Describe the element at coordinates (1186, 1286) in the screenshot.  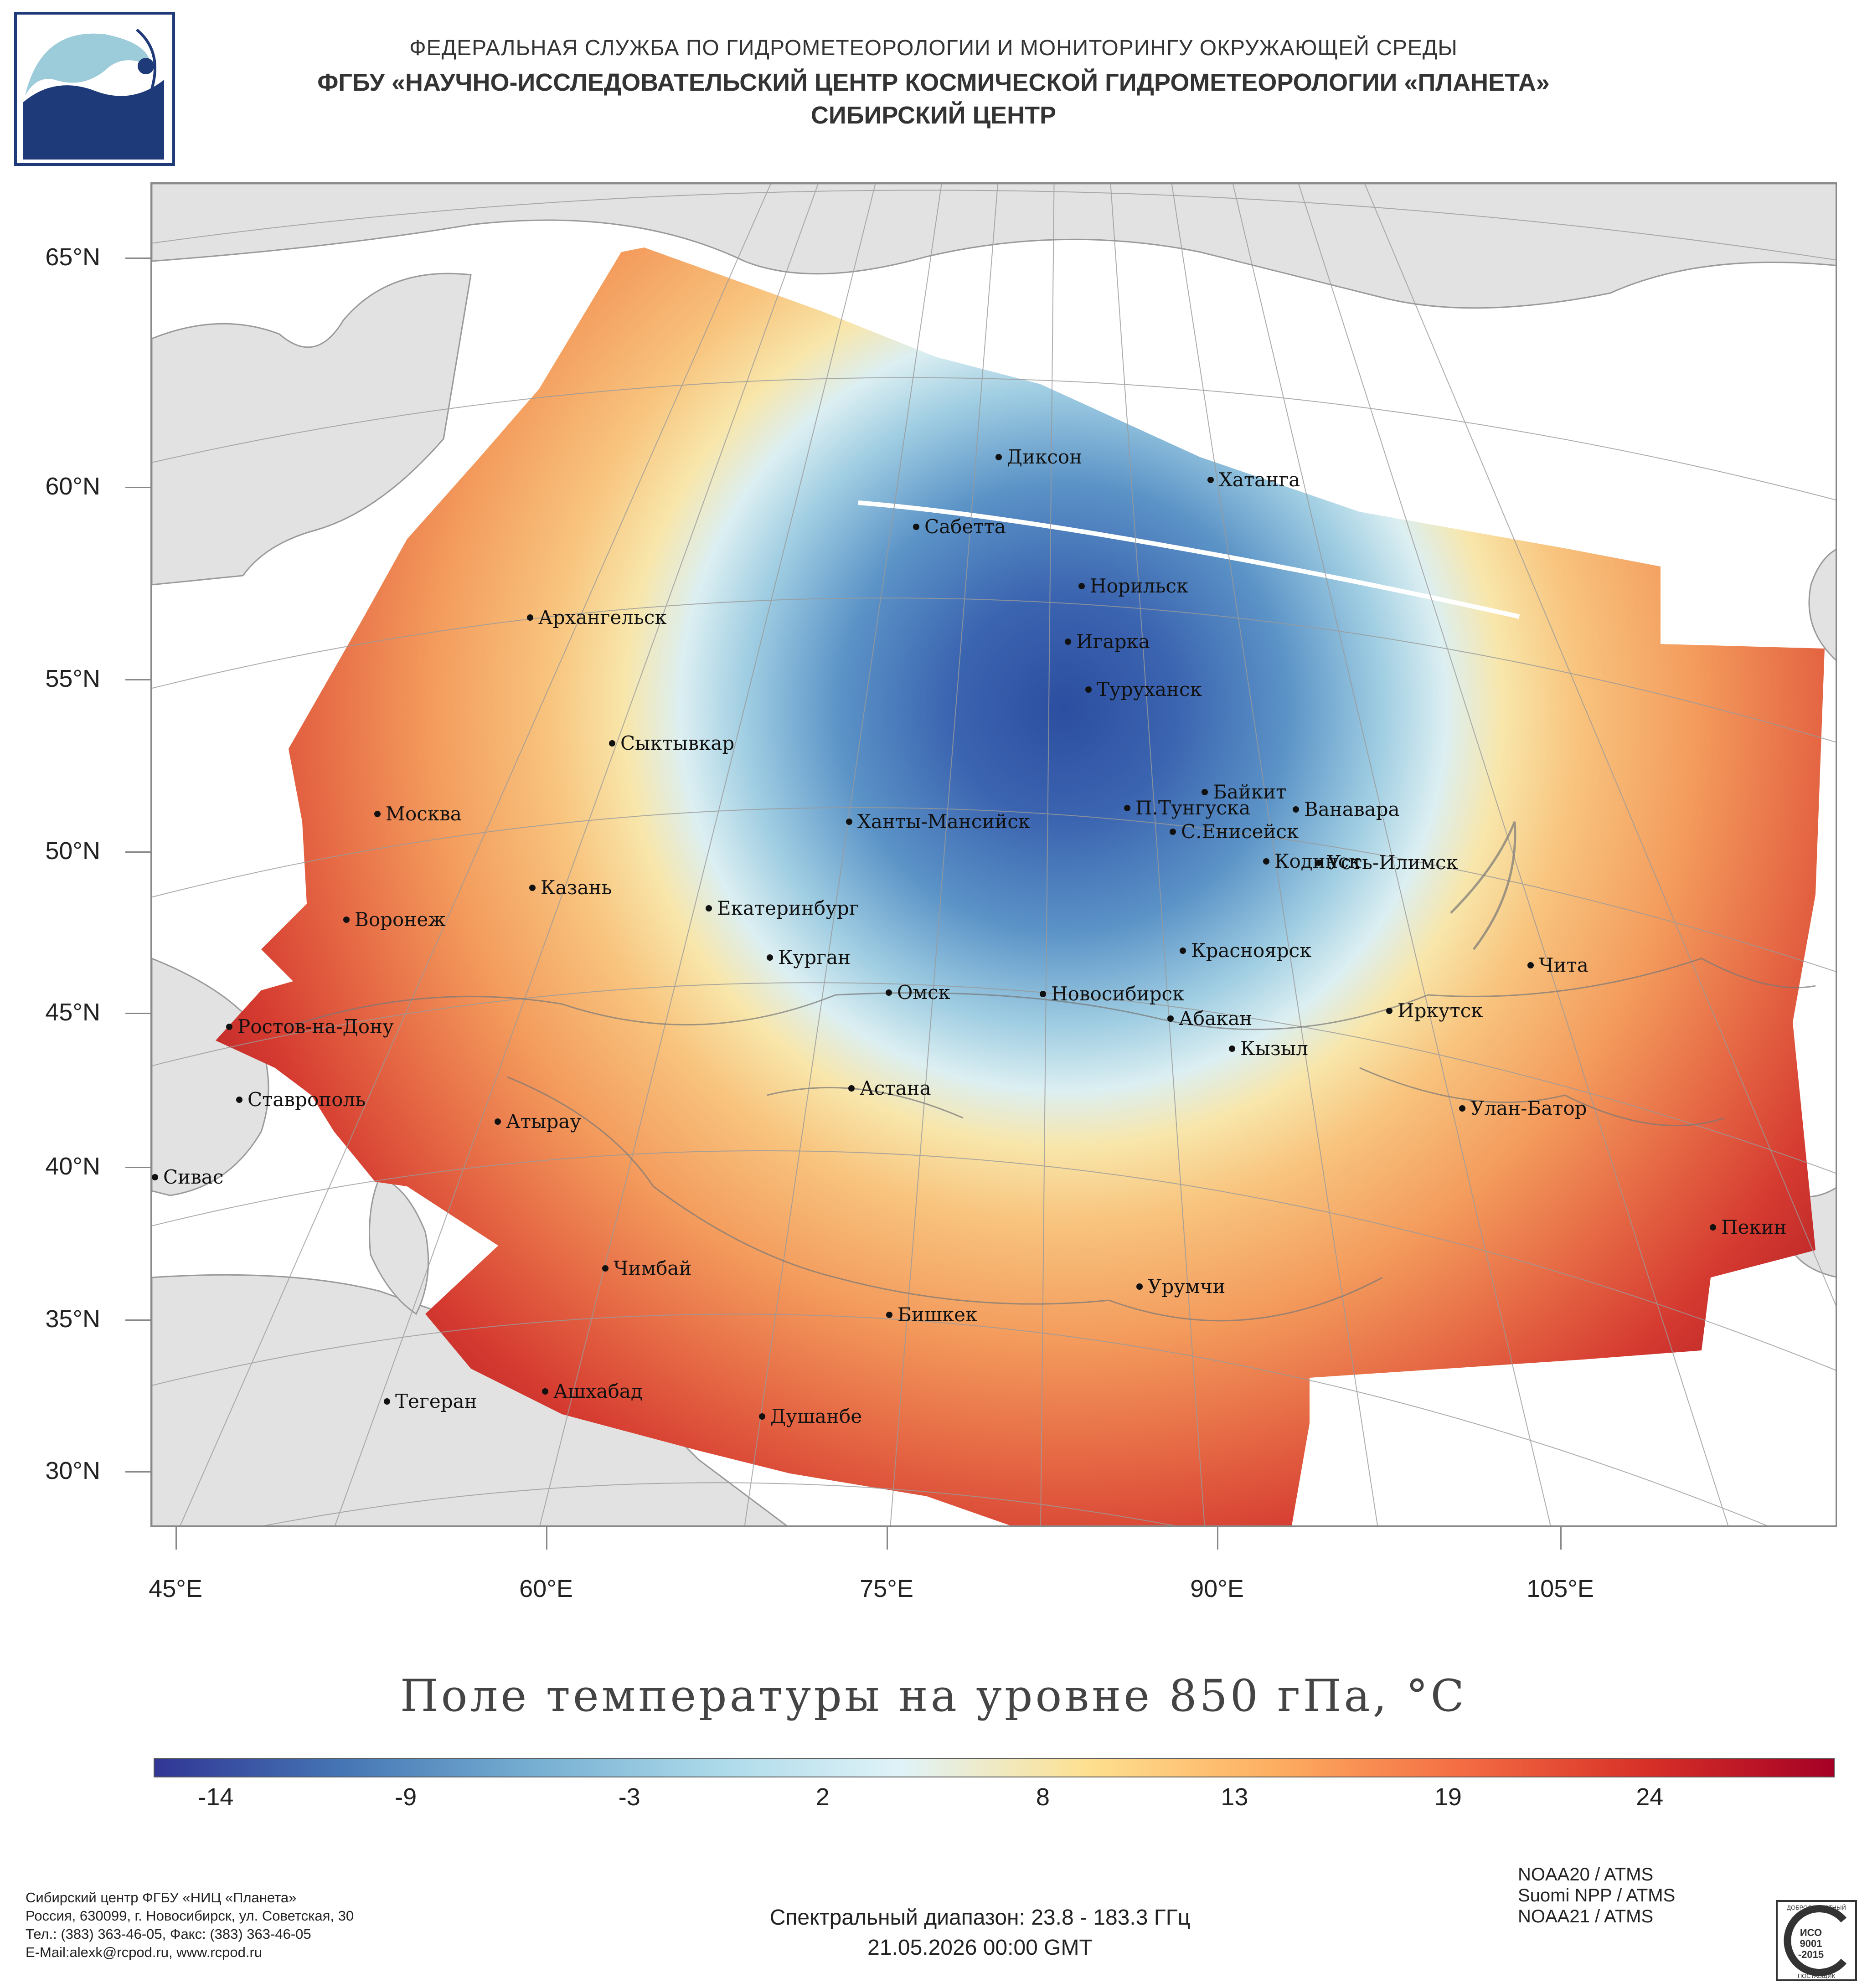
I see `city-label: Урумчи` at that location.